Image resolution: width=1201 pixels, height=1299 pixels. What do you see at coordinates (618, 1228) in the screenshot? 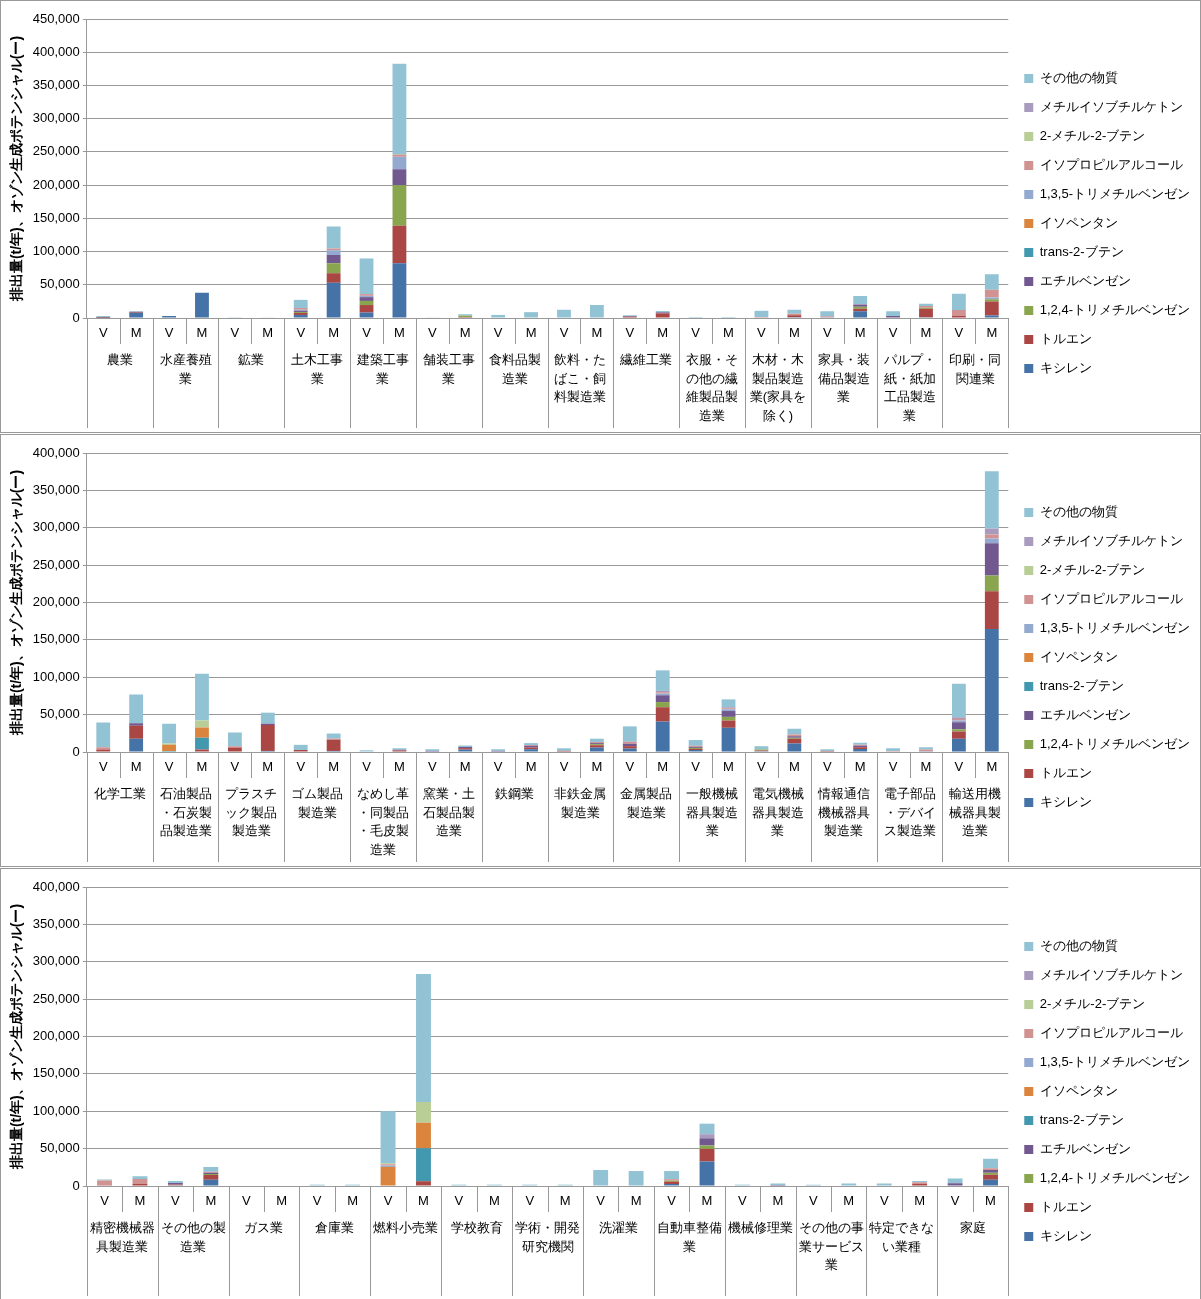
I see `text: 洗濯業` at bounding box center [618, 1228].